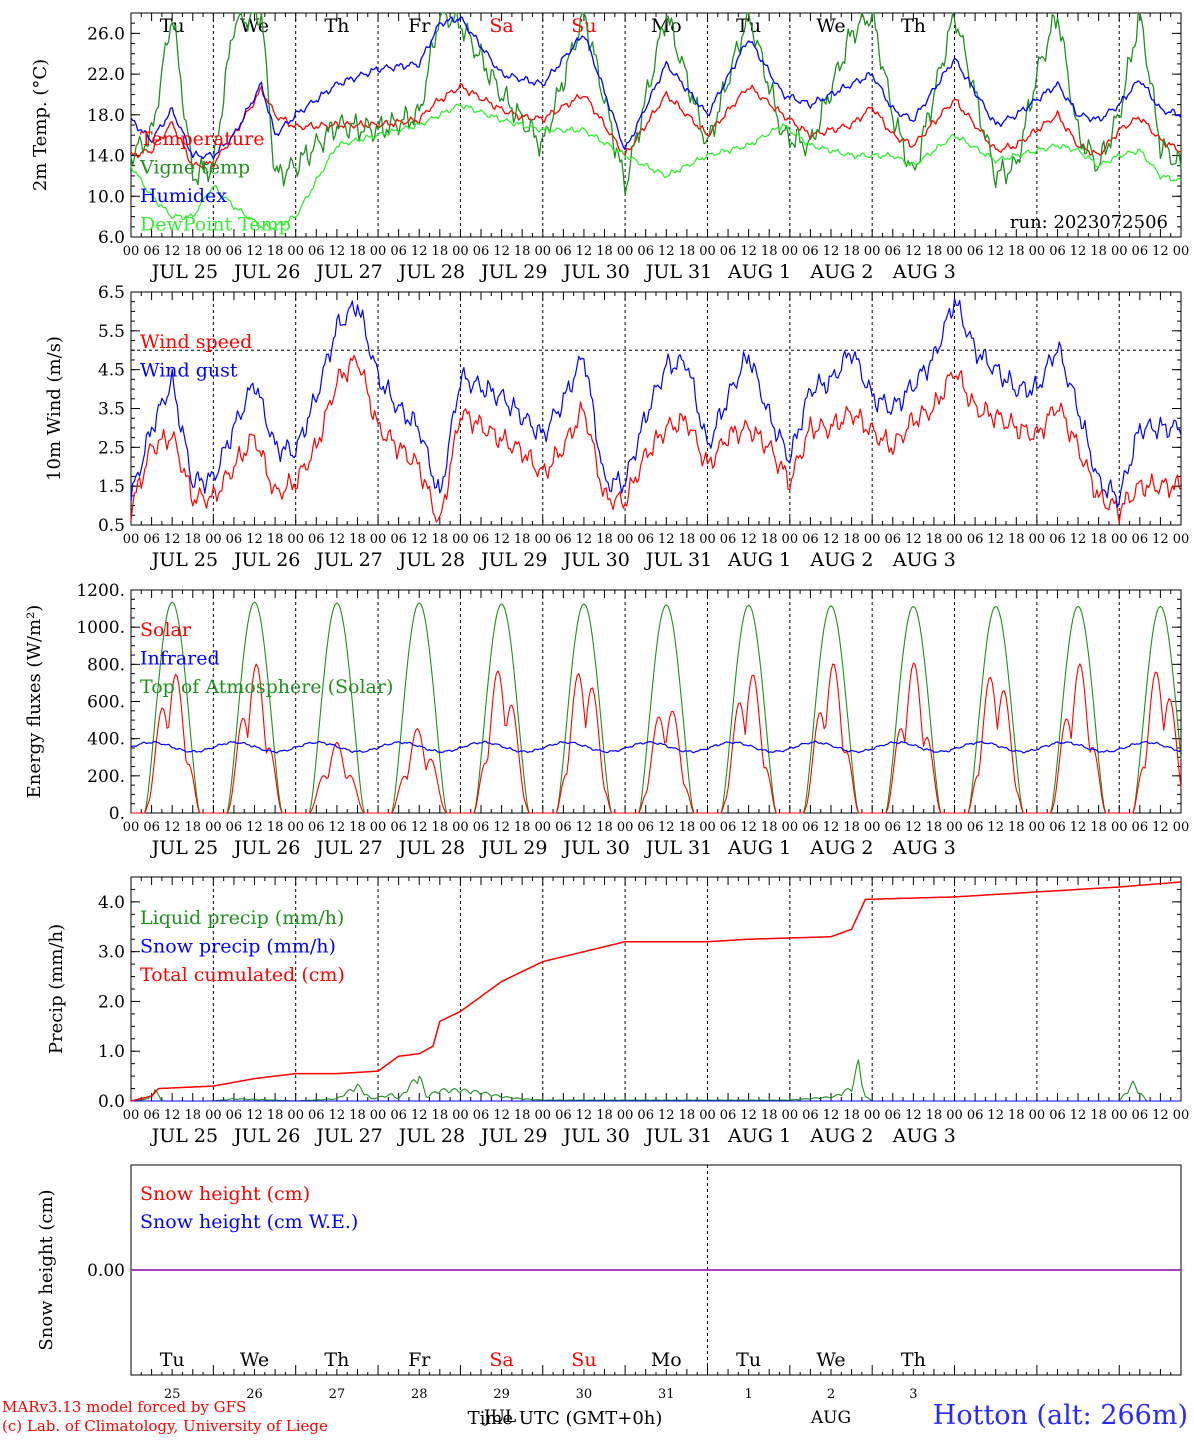 This screenshot has width=1194, height=1440. Describe the element at coordinates (202, 139) in the screenshot. I see `legend-entry: Temperature` at that location.